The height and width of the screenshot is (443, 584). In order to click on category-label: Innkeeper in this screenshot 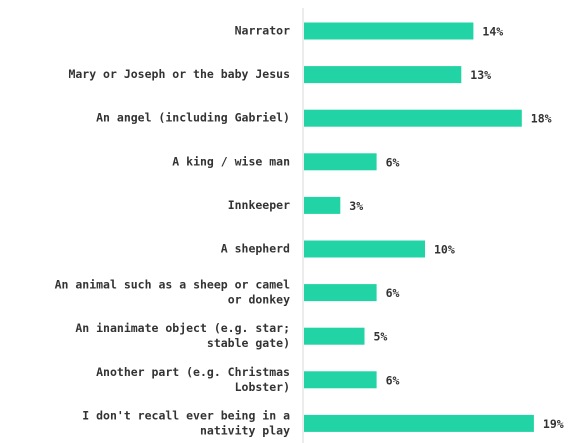, I will do `click(259, 205)`.